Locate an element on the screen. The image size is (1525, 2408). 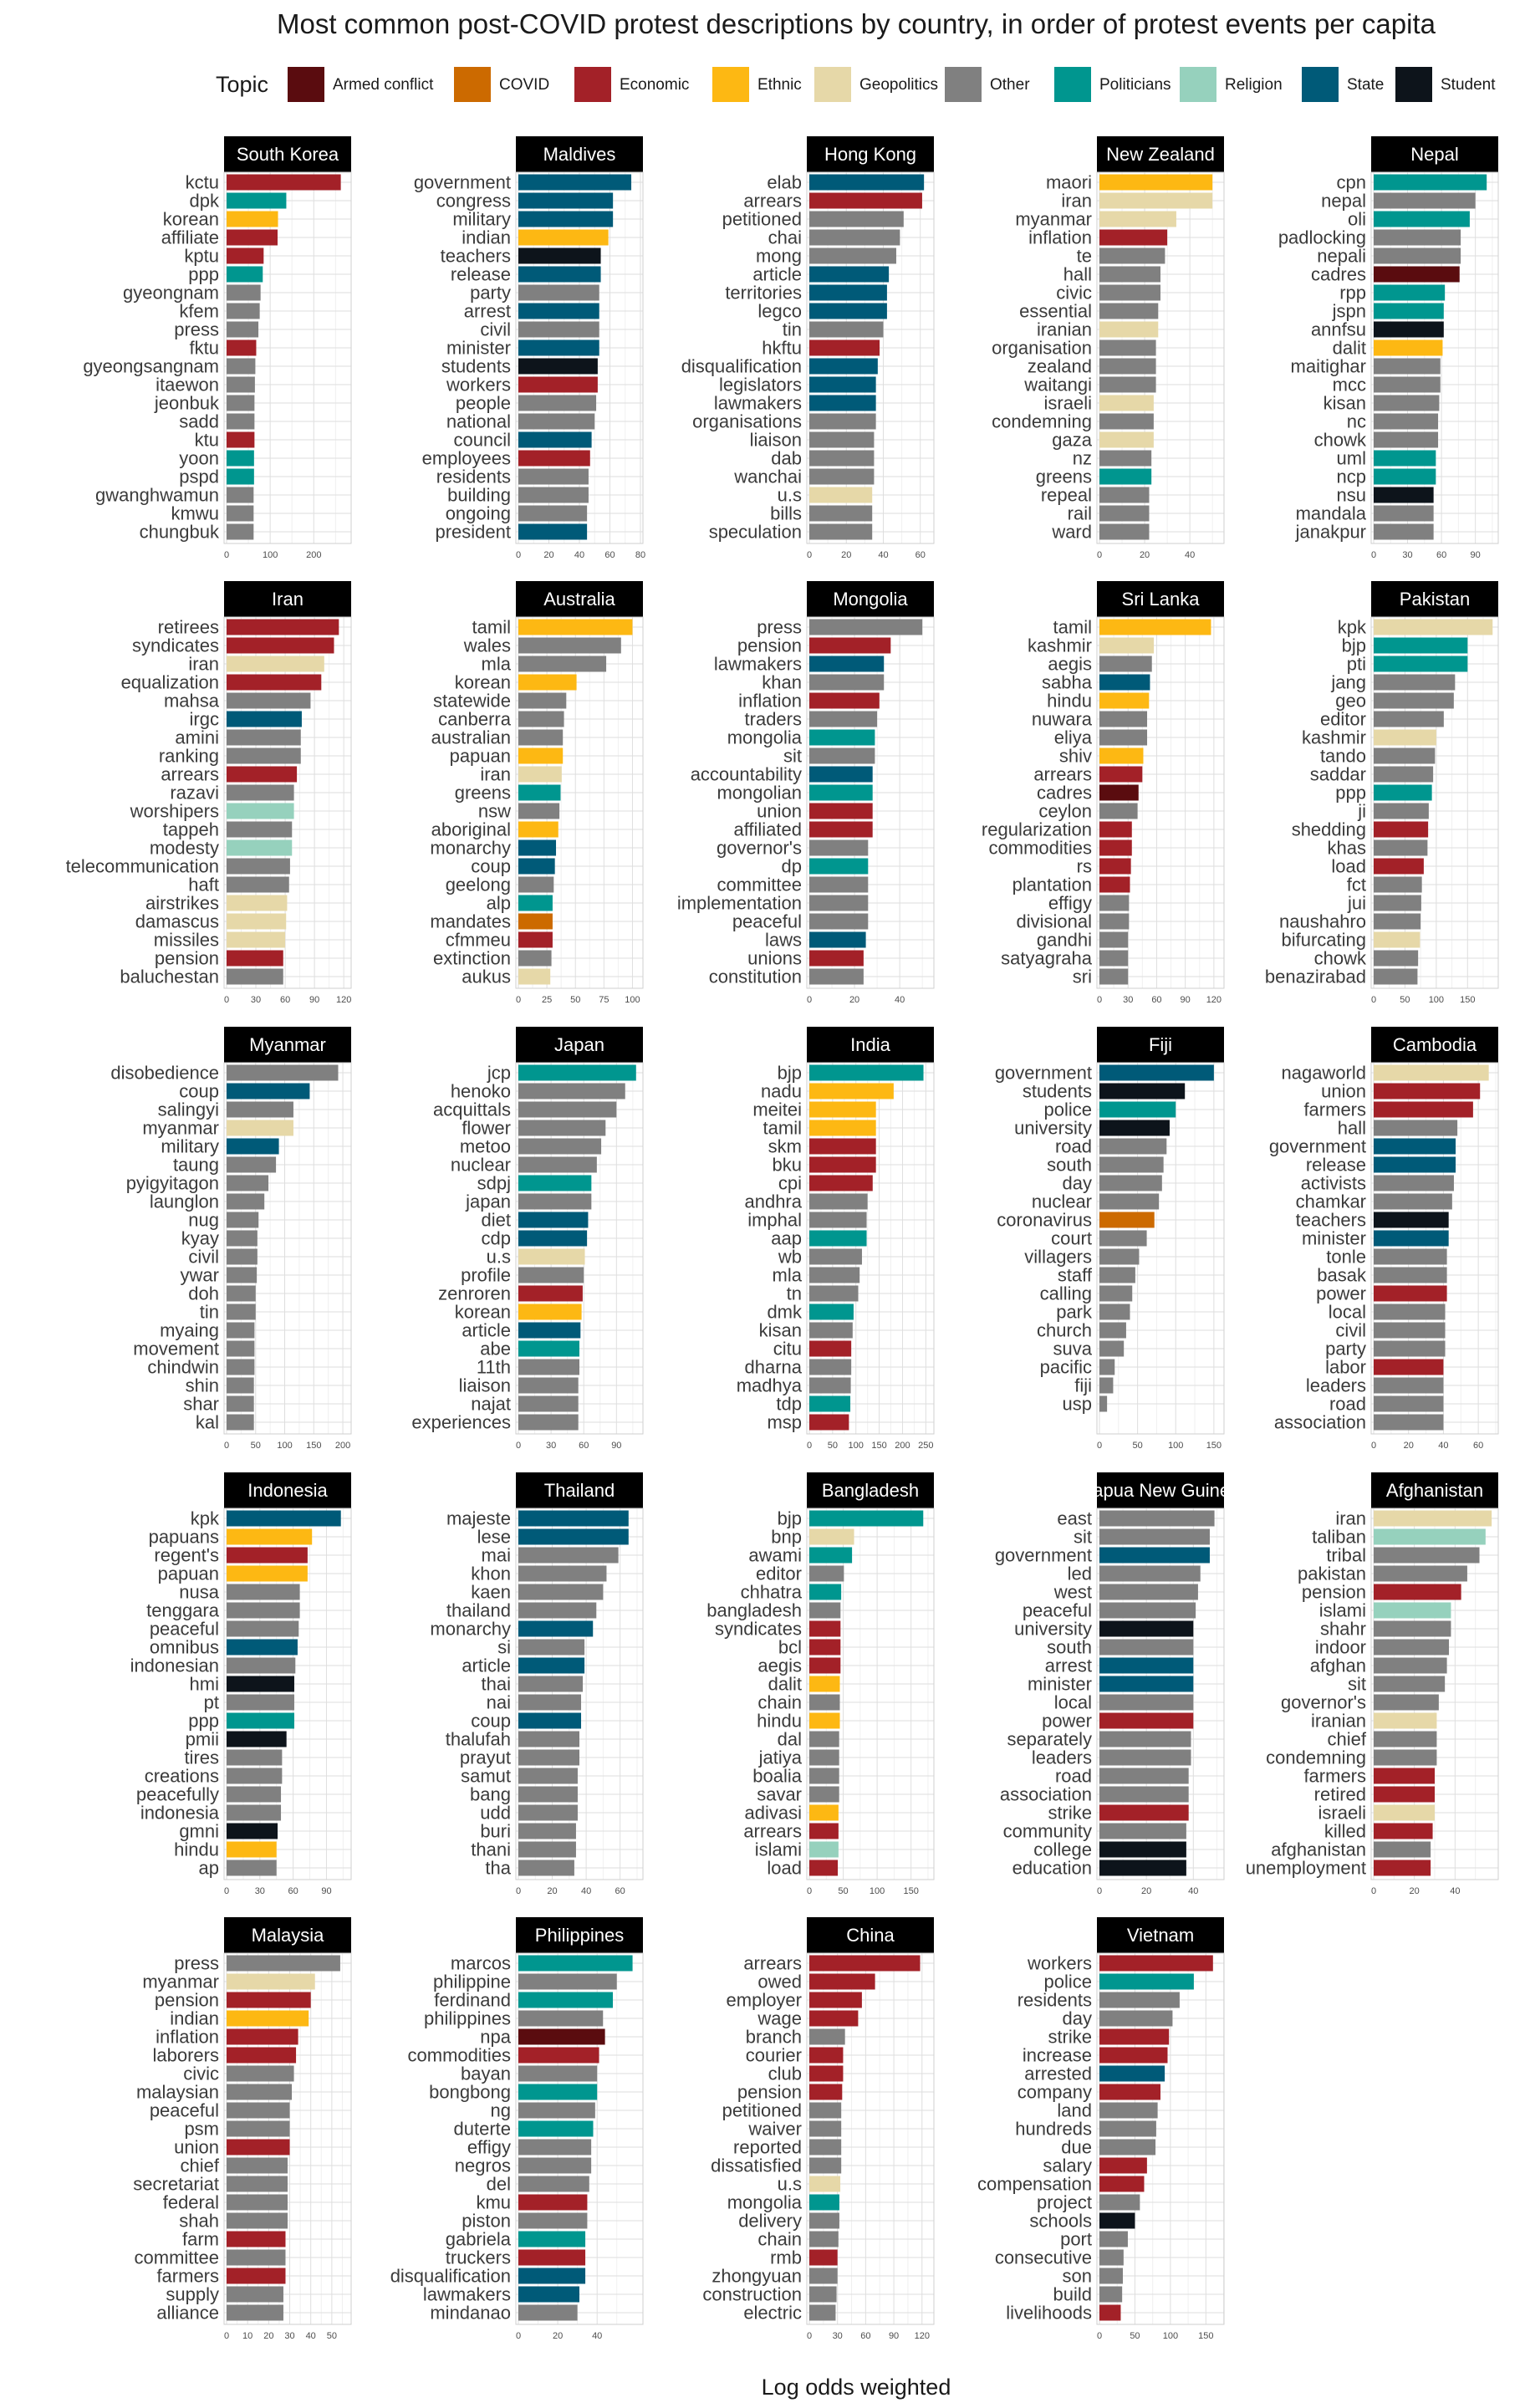
legend-swatch-politicians is located at coordinates (1072, 84).